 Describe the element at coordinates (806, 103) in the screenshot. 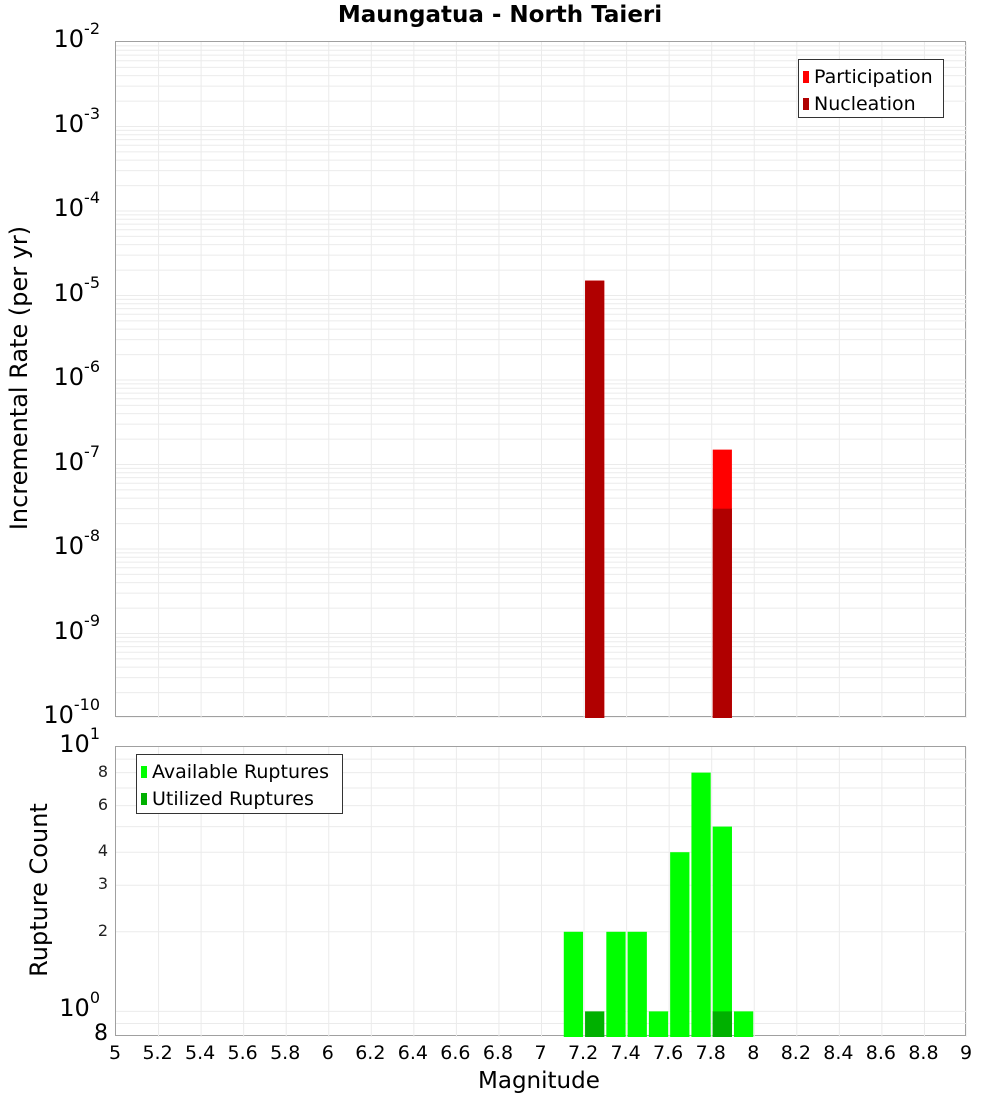

I see `nucleation-swatch-icon` at that location.